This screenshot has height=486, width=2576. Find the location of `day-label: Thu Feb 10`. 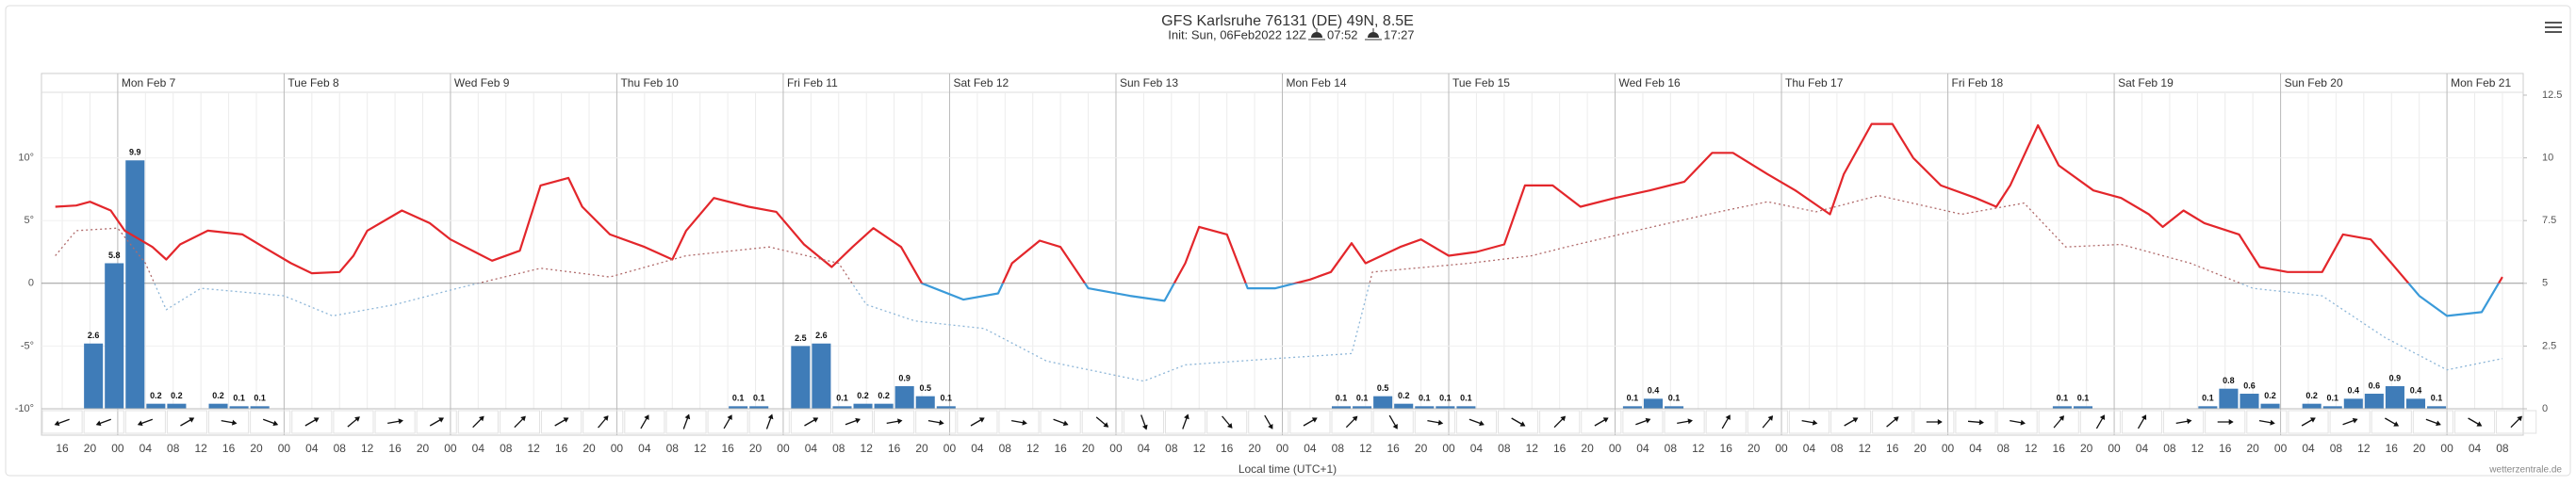

day-label: Thu Feb 10 is located at coordinates (649, 82).